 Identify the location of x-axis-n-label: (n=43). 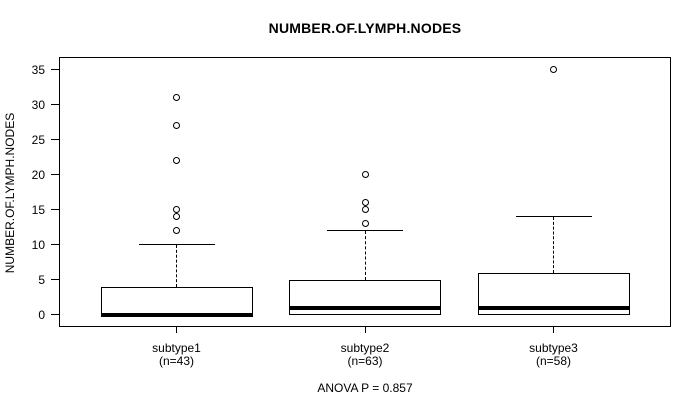
(176, 361).